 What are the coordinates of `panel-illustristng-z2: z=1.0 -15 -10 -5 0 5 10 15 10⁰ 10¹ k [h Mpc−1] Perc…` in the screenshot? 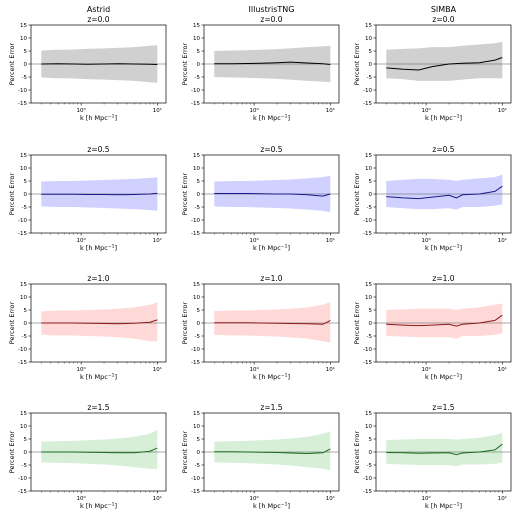 It's located at (260, 327).